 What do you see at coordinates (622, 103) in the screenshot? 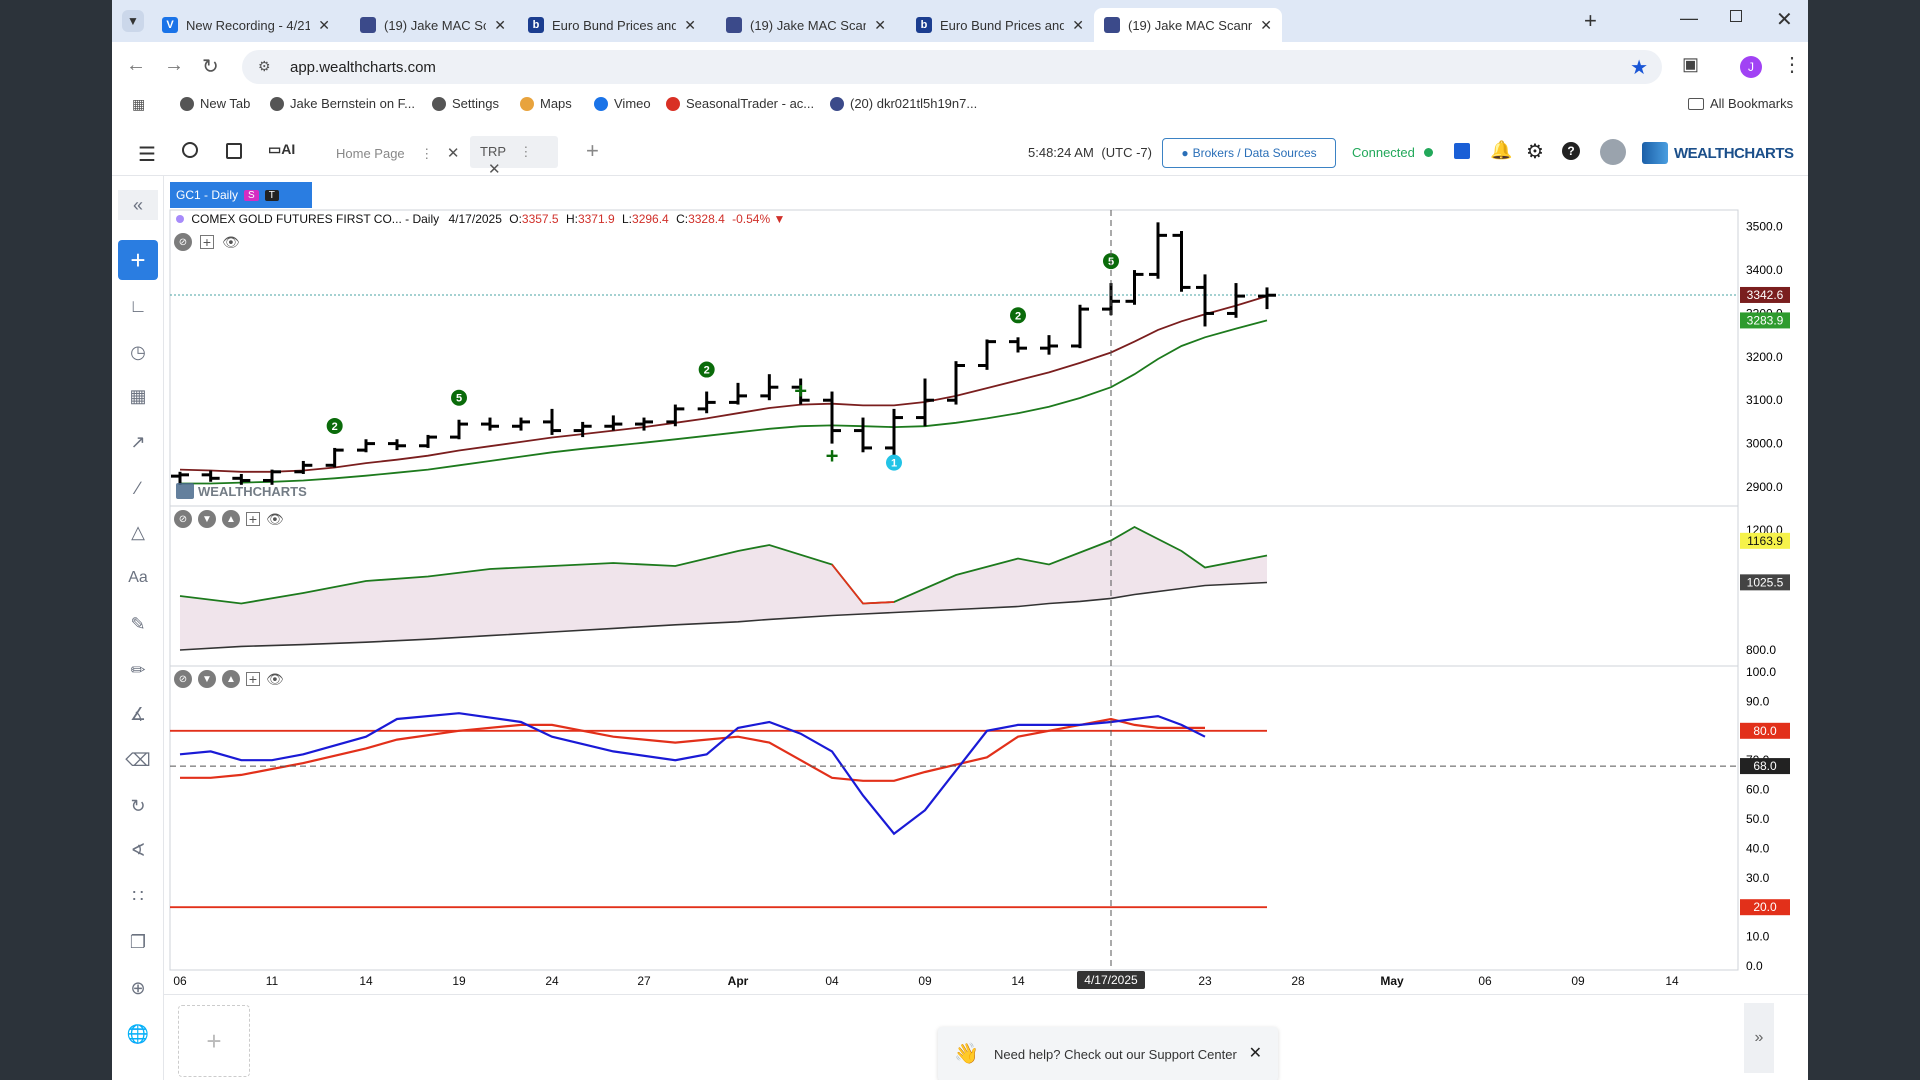
I see `bookmark-5: Vimeo` at bounding box center [622, 103].